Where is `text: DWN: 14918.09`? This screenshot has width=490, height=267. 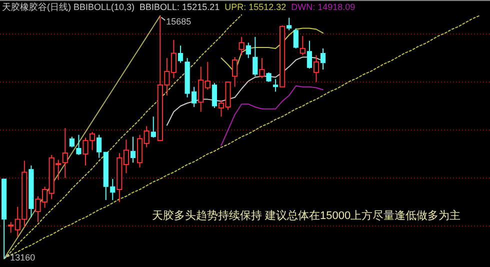
text: DWN: 14918.09 is located at coordinates (323, 7).